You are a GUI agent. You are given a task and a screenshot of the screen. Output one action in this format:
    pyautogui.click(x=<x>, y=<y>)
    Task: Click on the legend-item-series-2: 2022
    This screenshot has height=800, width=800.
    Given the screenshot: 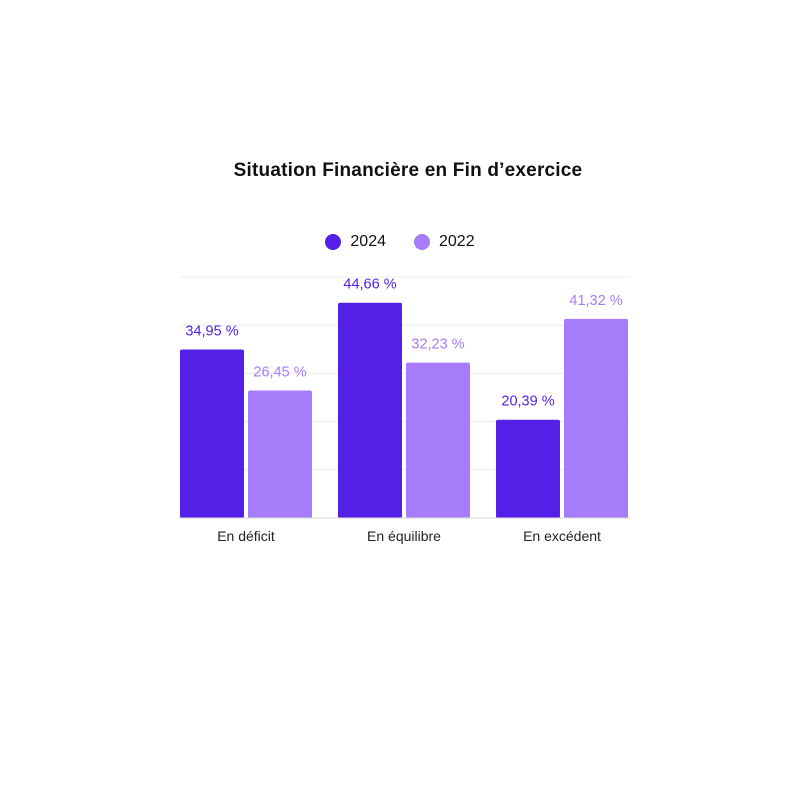 What is the action you would take?
    pyautogui.click(x=444, y=242)
    